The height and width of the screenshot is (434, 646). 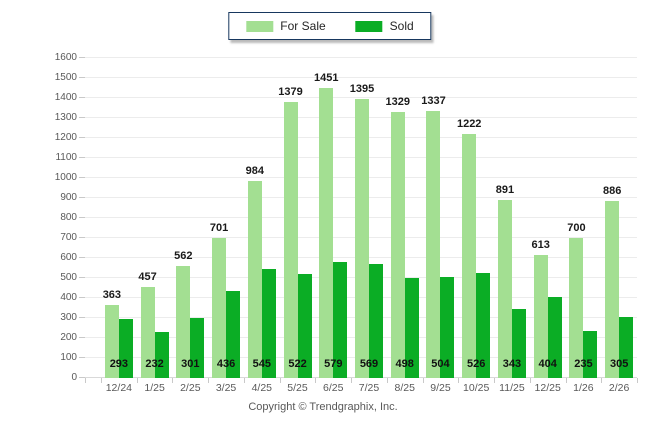 I want to click on y-tick-label: 800, so click(x=68, y=217).